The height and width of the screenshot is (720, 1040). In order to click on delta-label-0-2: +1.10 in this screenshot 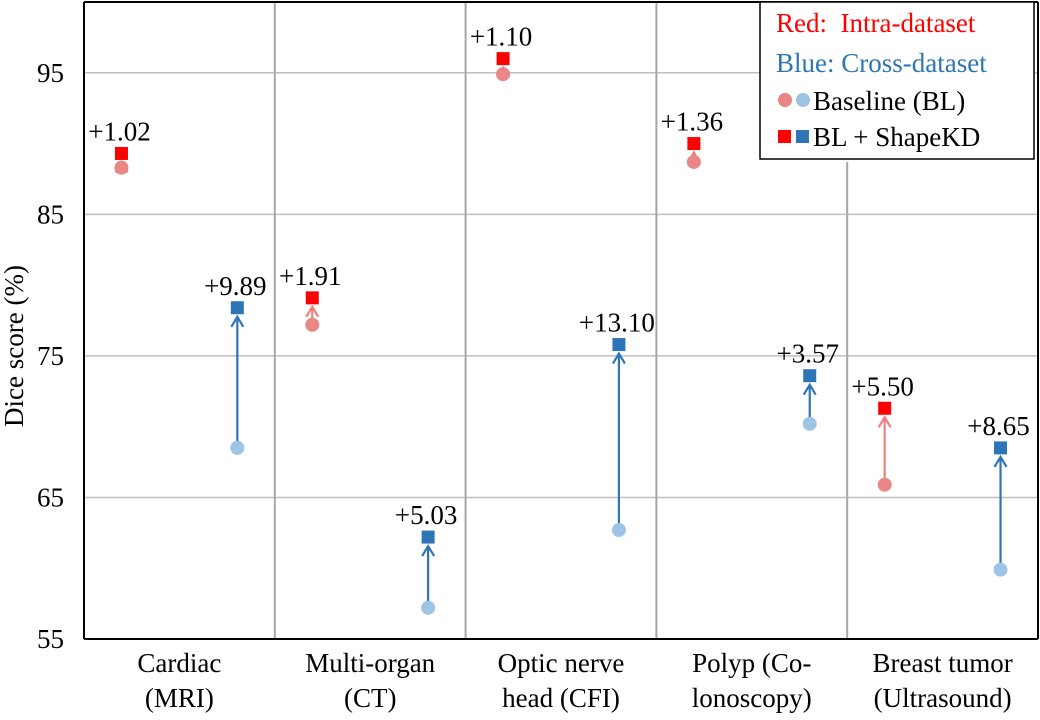, I will do `click(501, 37)`.